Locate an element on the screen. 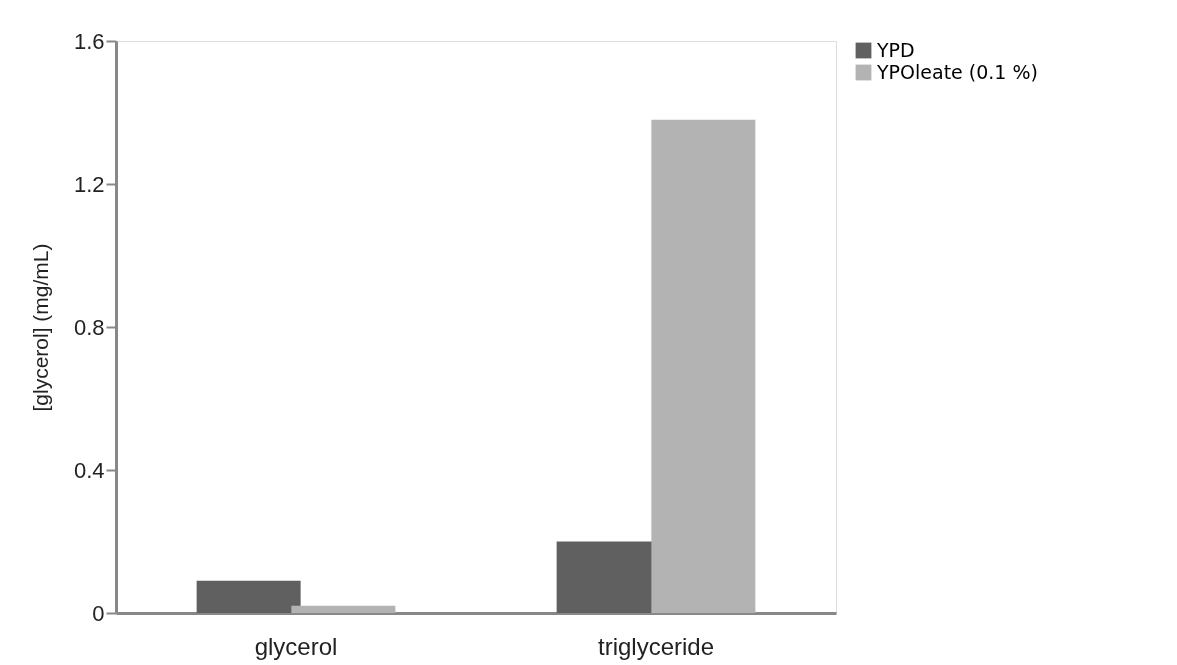  x-tick-label: glycerol is located at coordinates (296, 646).